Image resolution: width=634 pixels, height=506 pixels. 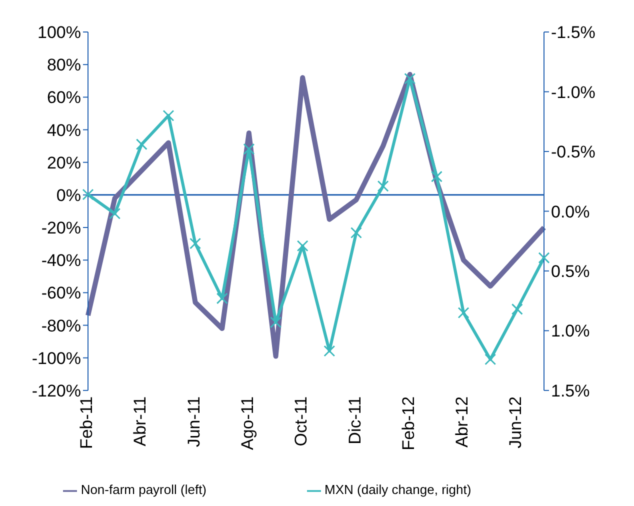 I want to click on y2-tick-label: 0.0%, so click(x=570, y=212).